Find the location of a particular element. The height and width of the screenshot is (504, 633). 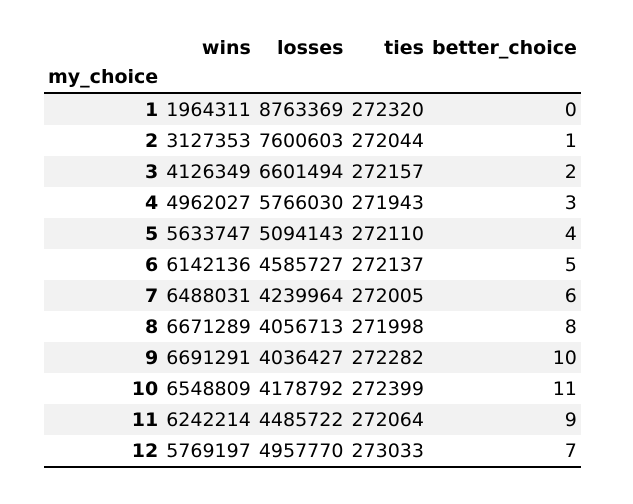

cell-wins: 6142136 is located at coordinates (208, 264).